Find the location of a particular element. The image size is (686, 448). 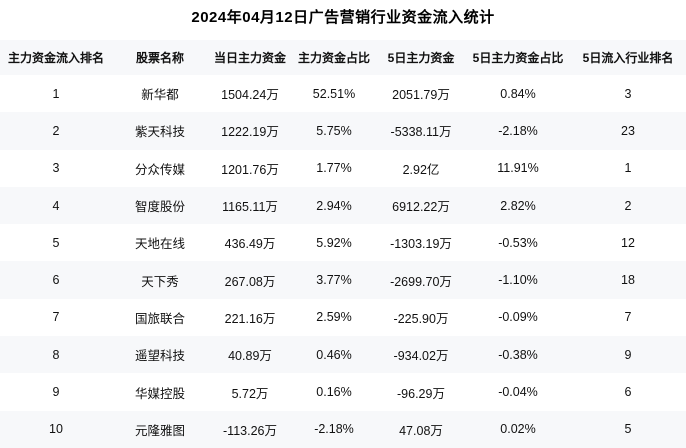

table-cell: -0.09% is located at coordinates (518, 317).